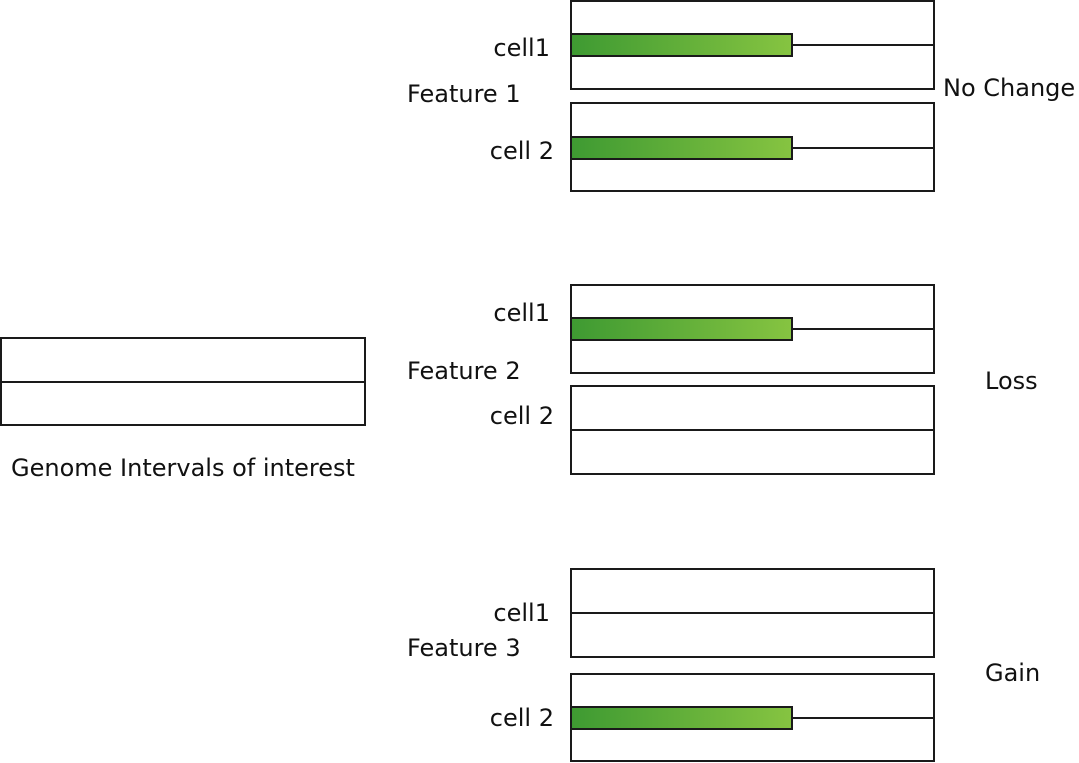 Image resolution: width=1079 pixels, height=763 pixels. What do you see at coordinates (183, 409) in the screenshot?
I see `genome-intervals: Genome Intervals of interest` at bounding box center [183, 409].